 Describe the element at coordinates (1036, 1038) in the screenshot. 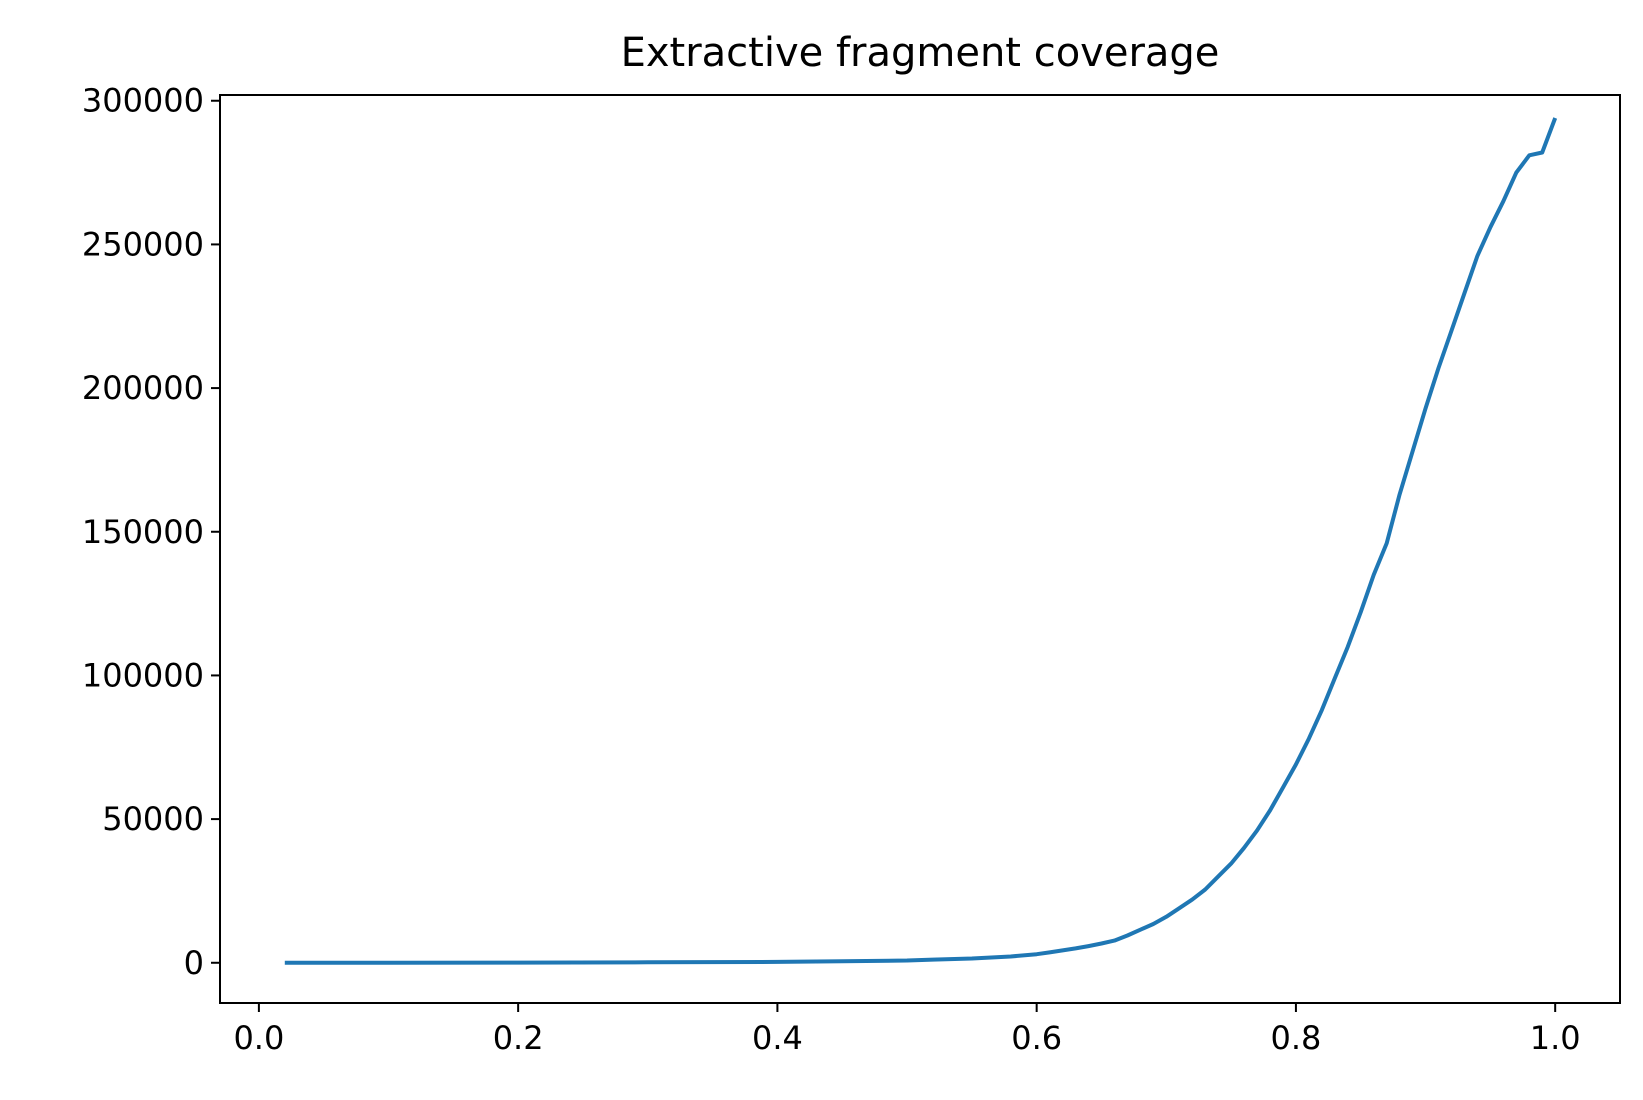

I see `x-tick-label: 0.6` at that location.